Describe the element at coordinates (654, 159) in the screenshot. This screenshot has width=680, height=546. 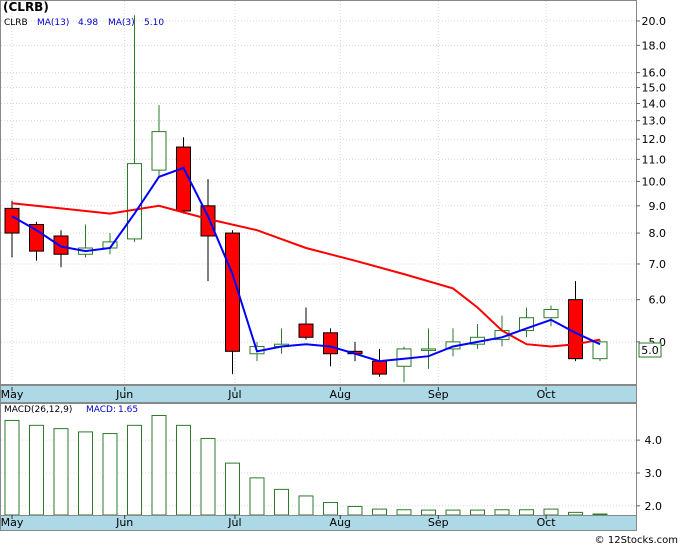
I see `price-y-tick-label: 11.0` at that location.